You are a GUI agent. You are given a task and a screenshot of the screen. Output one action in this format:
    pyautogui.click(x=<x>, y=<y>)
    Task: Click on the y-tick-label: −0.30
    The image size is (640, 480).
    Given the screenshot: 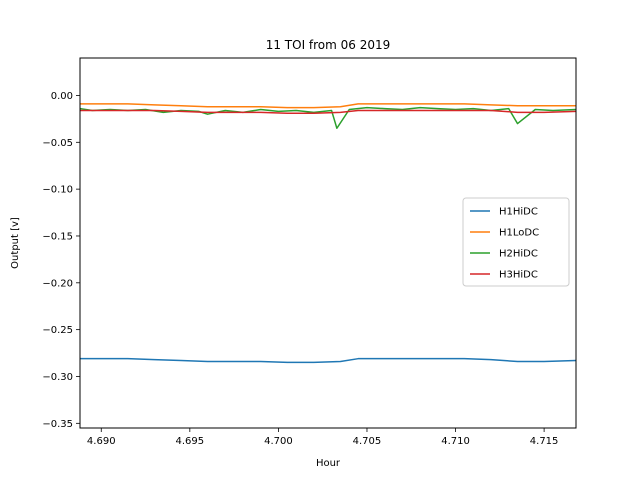 What is the action you would take?
    pyautogui.click(x=57, y=377)
    